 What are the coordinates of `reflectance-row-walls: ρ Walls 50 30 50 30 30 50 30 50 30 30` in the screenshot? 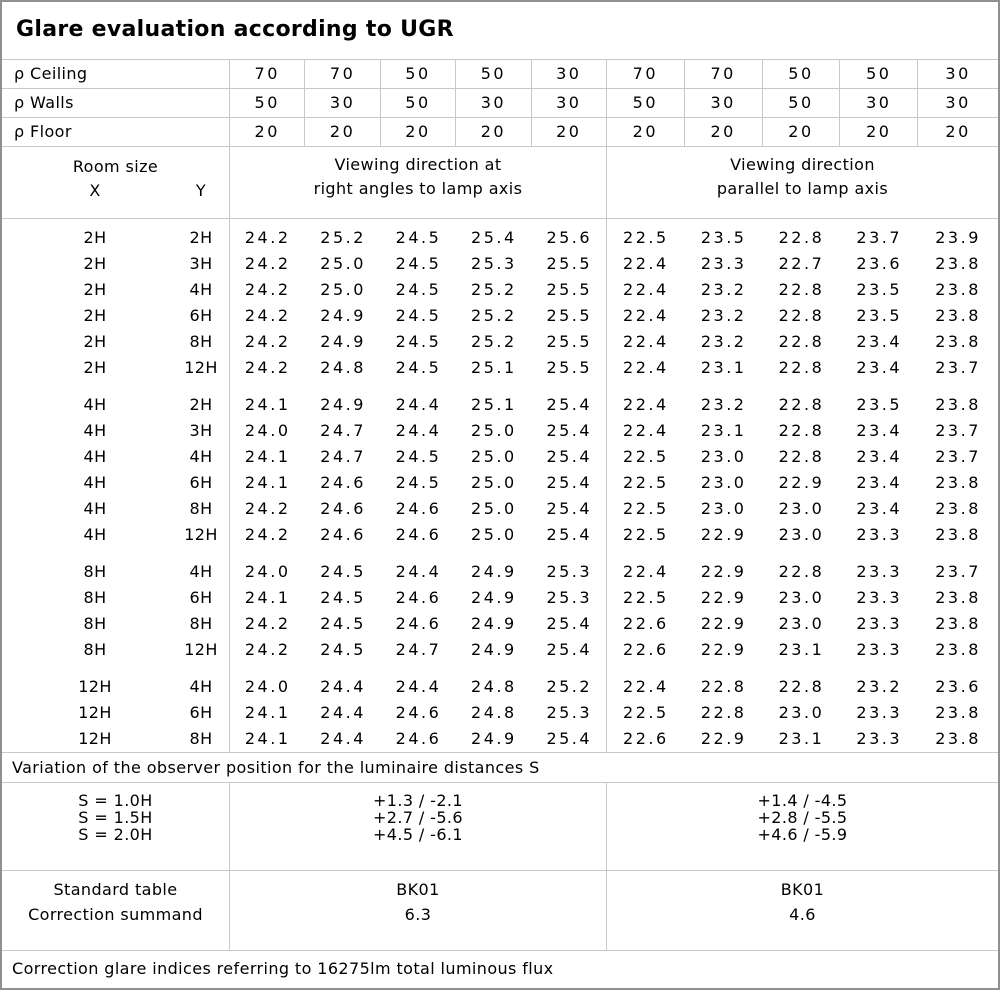 It's located at (500, 103).